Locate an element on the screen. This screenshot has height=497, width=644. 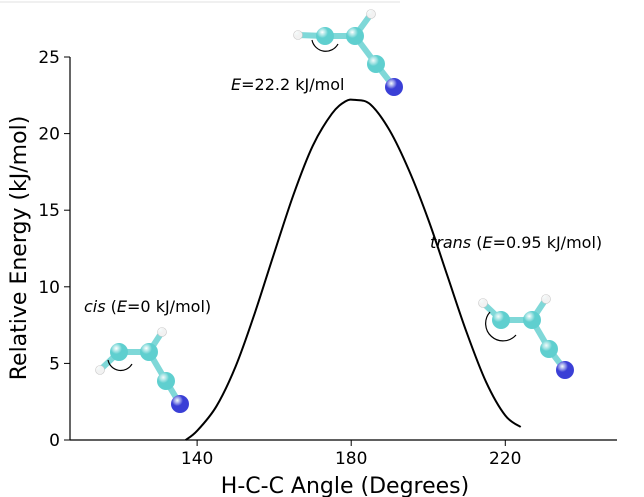
y-tick-label: 15 is located at coordinates (49, 211).